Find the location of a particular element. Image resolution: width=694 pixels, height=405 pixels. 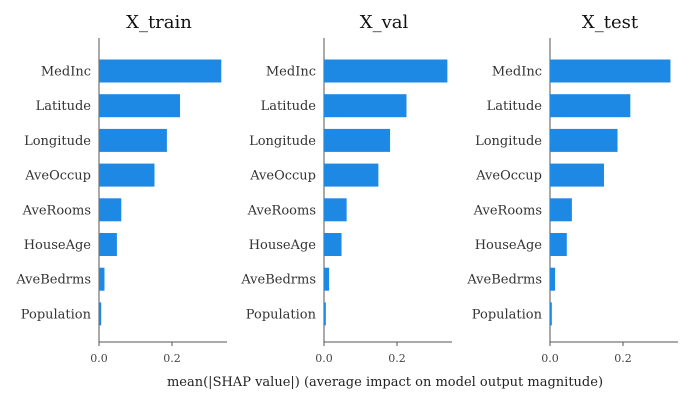

panel-title: X_val is located at coordinates (384, 22).